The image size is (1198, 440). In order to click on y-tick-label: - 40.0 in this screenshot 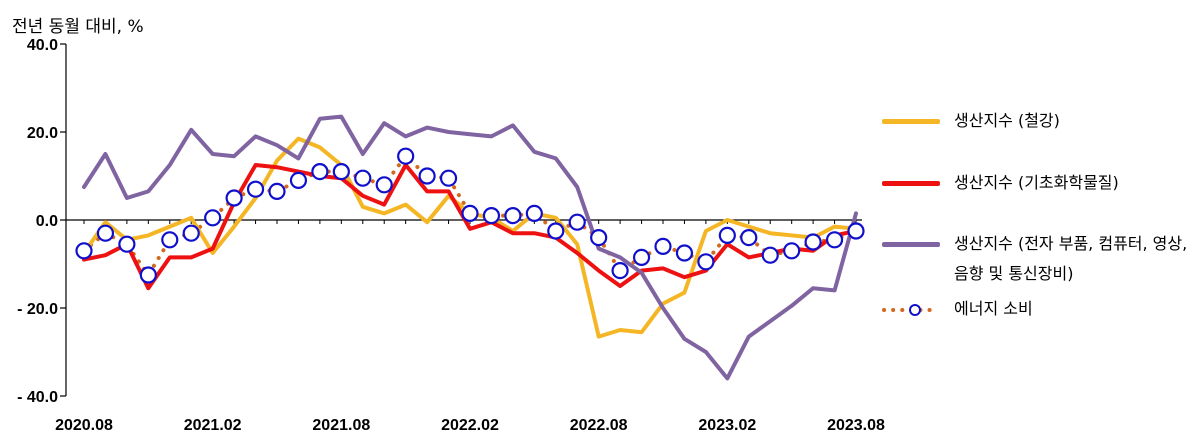, I will do `click(37, 397)`.